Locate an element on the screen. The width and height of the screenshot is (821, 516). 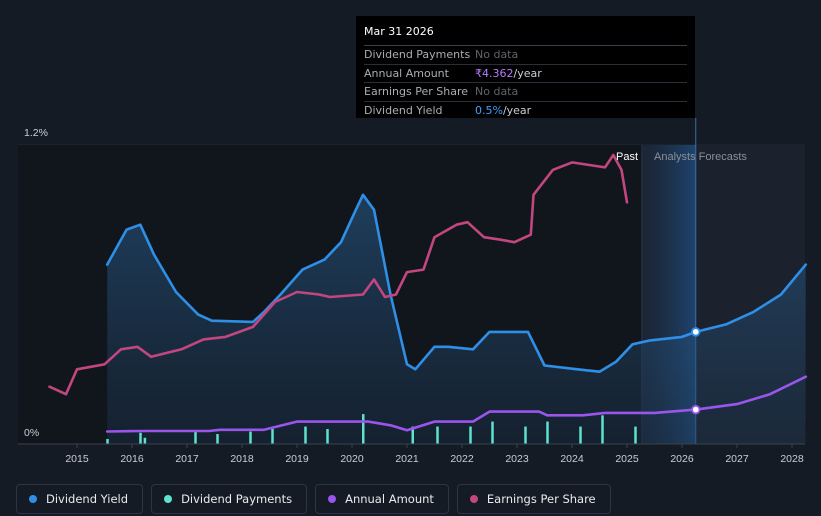
tooltip-row-dividend-payments: Dividend Payments No data is located at coordinates (525, 55).